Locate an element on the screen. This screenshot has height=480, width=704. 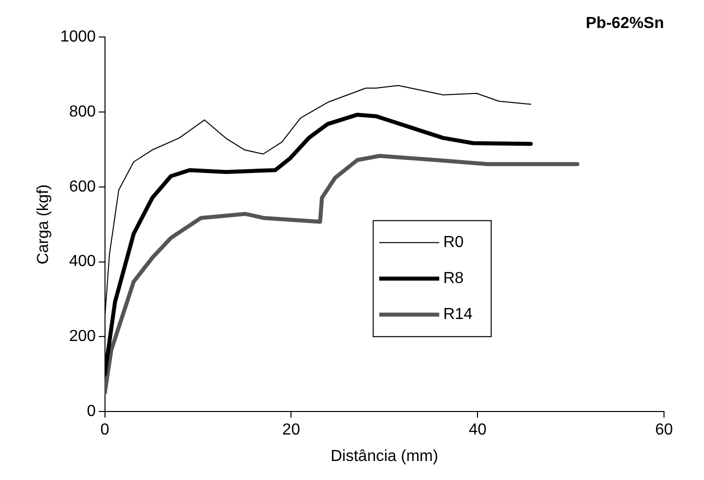
y-tick-label: 0 is located at coordinates (91, 411).